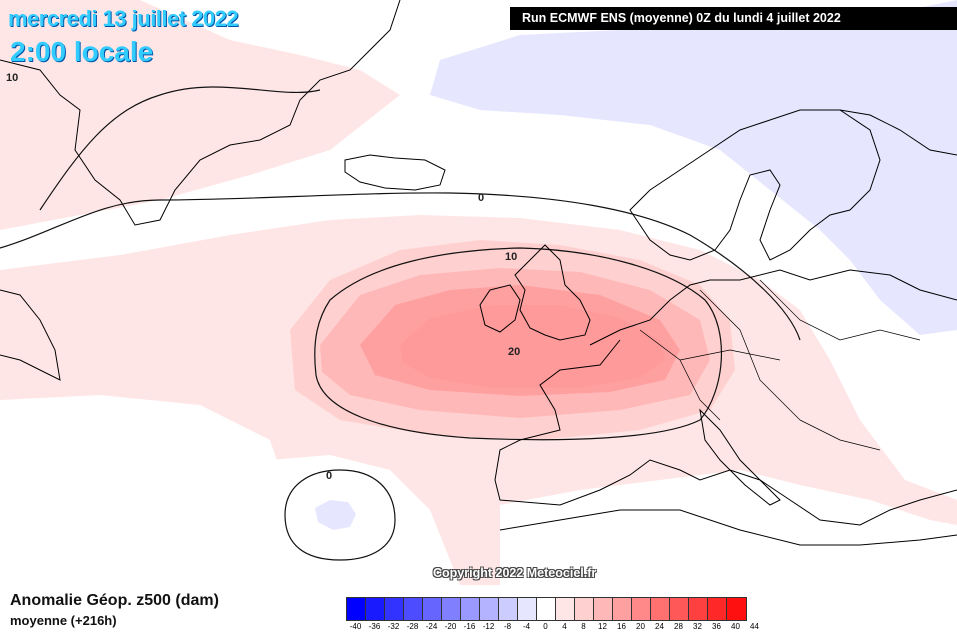  What do you see at coordinates (500, 308) in the screenshot?
I see `ireland-outline` at bounding box center [500, 308].